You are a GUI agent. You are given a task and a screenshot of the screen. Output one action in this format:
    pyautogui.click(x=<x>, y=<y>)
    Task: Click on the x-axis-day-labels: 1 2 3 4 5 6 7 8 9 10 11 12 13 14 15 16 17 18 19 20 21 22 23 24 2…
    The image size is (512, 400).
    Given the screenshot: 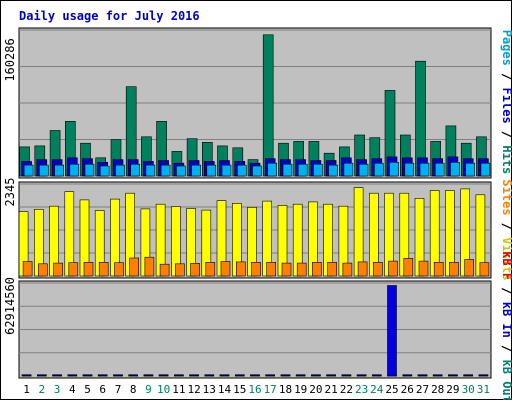 What is the action you would take?
    pyautogui.click(x=256, y=389)
    